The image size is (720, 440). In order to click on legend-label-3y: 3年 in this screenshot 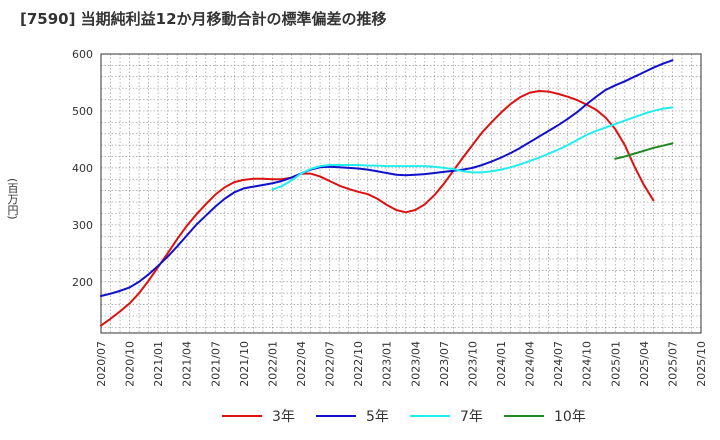, I will do `click(283, 417)`.